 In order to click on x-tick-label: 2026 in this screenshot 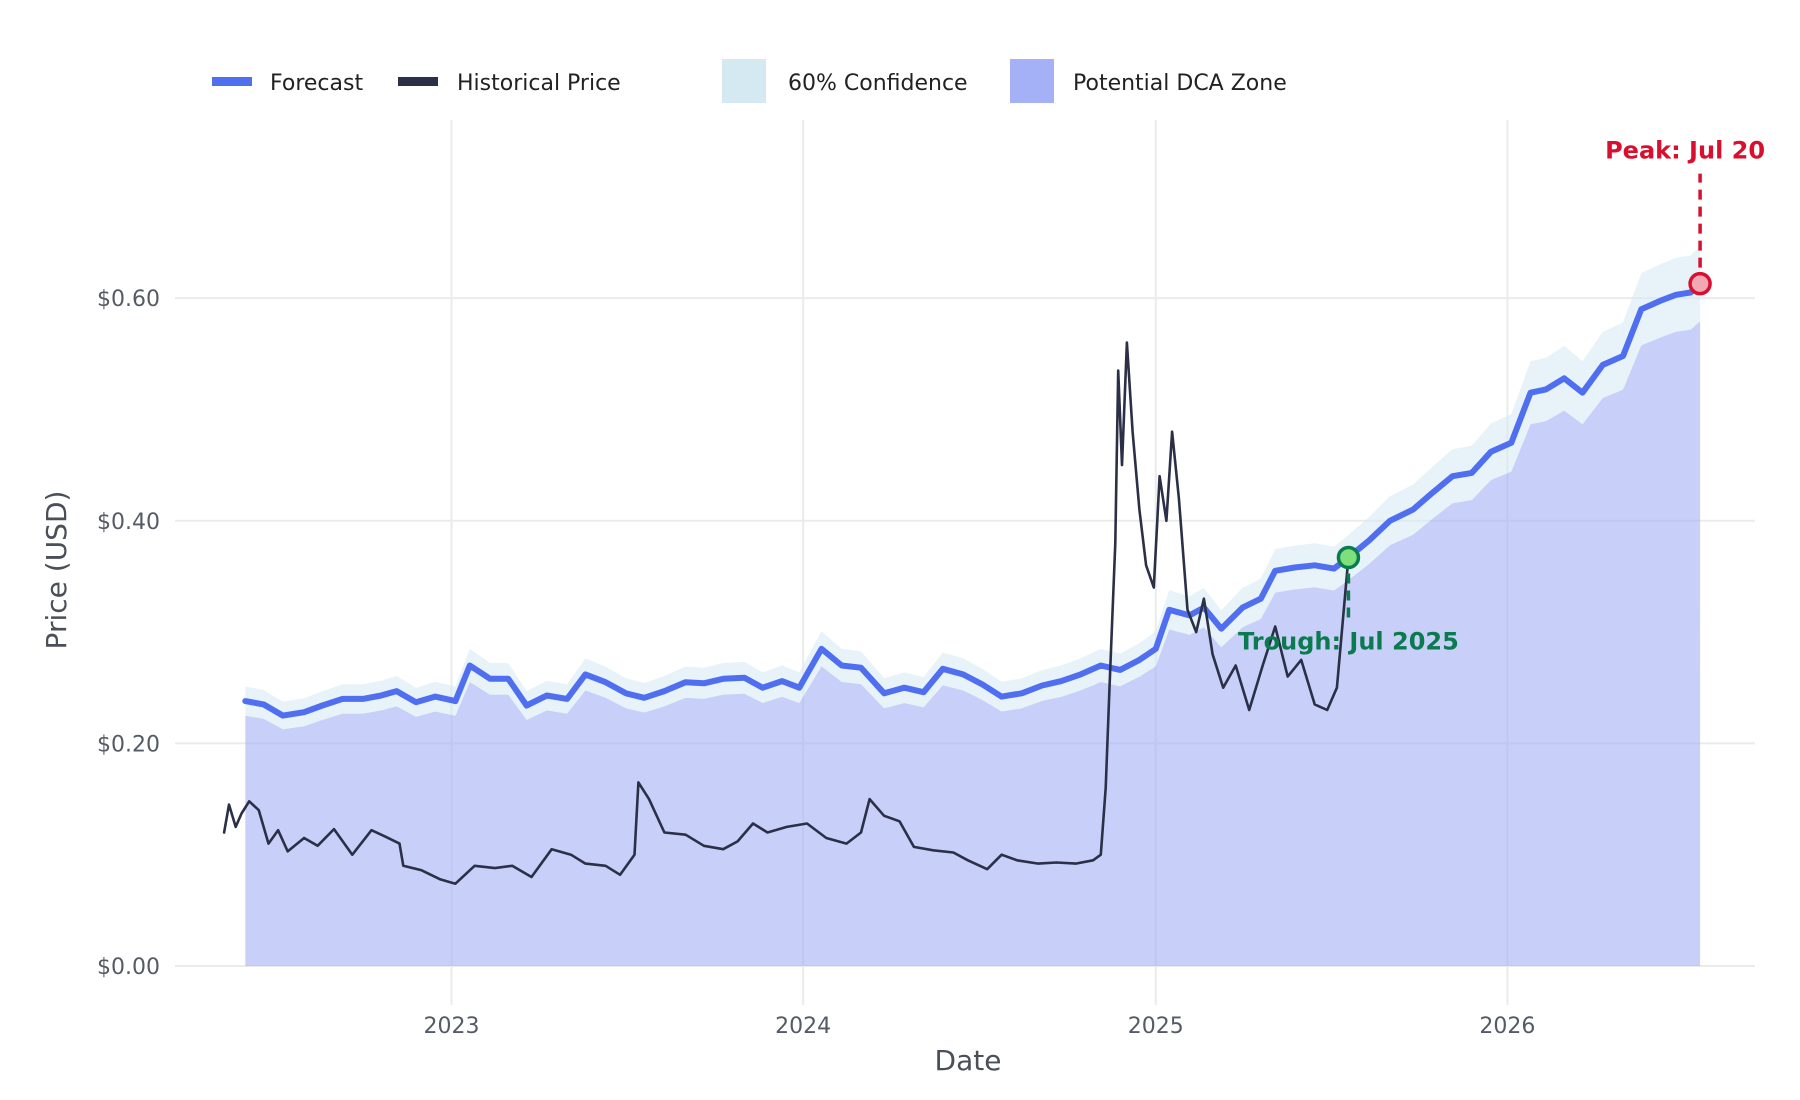, I will do `click(1507, 1026)`.